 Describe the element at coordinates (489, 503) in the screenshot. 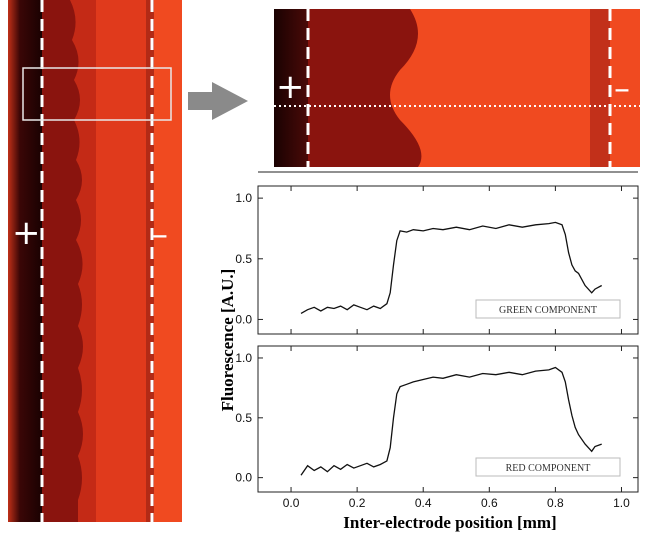

I see `x-tick-label: 0.6` at that location.